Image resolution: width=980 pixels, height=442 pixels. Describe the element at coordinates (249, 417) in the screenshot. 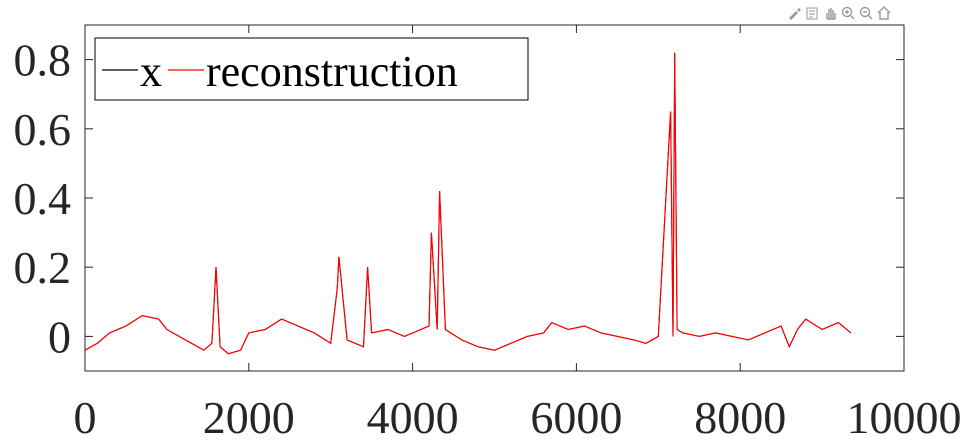

I see `x-tick-label: 2000` at that location.